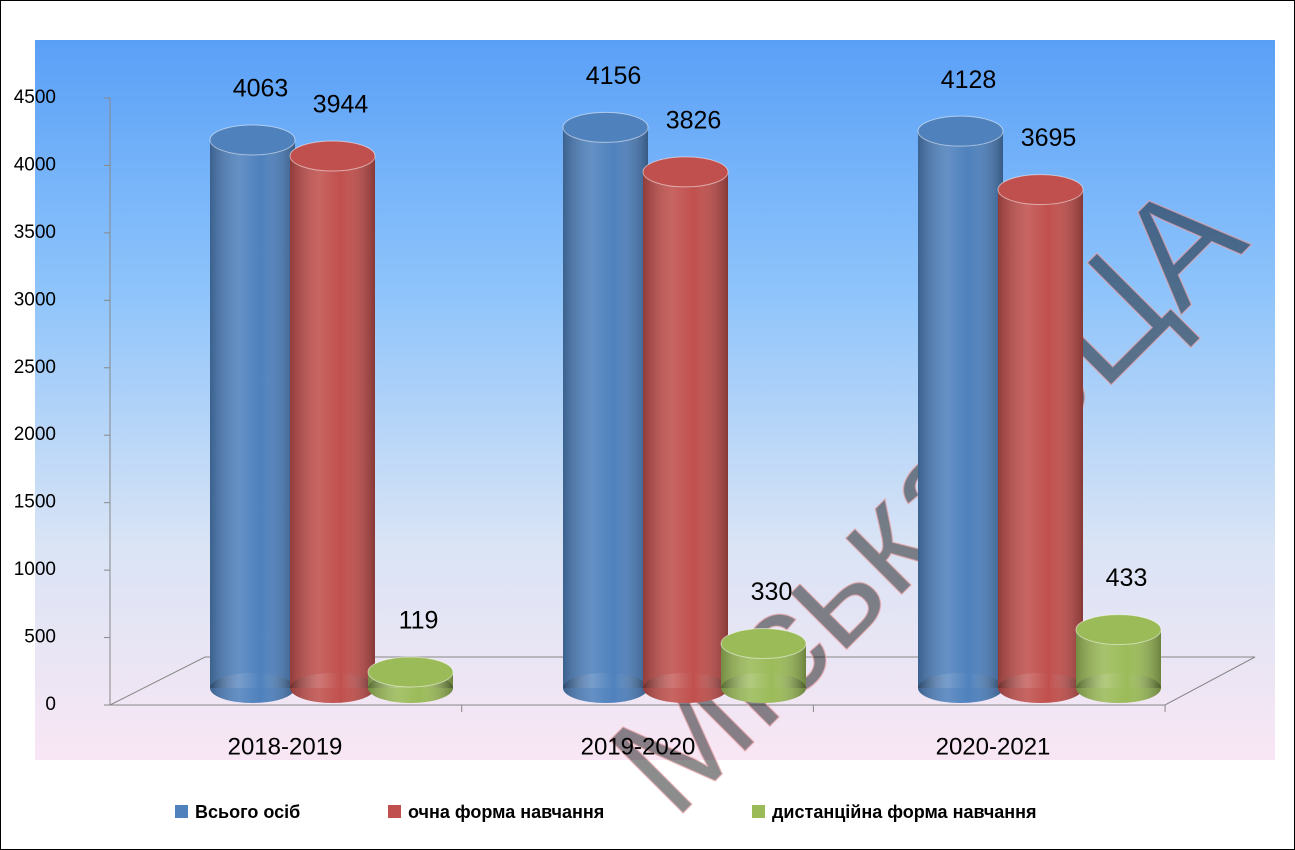 The width and height of the screenshot is (1295, 850). What do you see at coordinates (35, 232) in the screenshot?
I see `y-tick-label: 3500` at bounding box center [35, 232].